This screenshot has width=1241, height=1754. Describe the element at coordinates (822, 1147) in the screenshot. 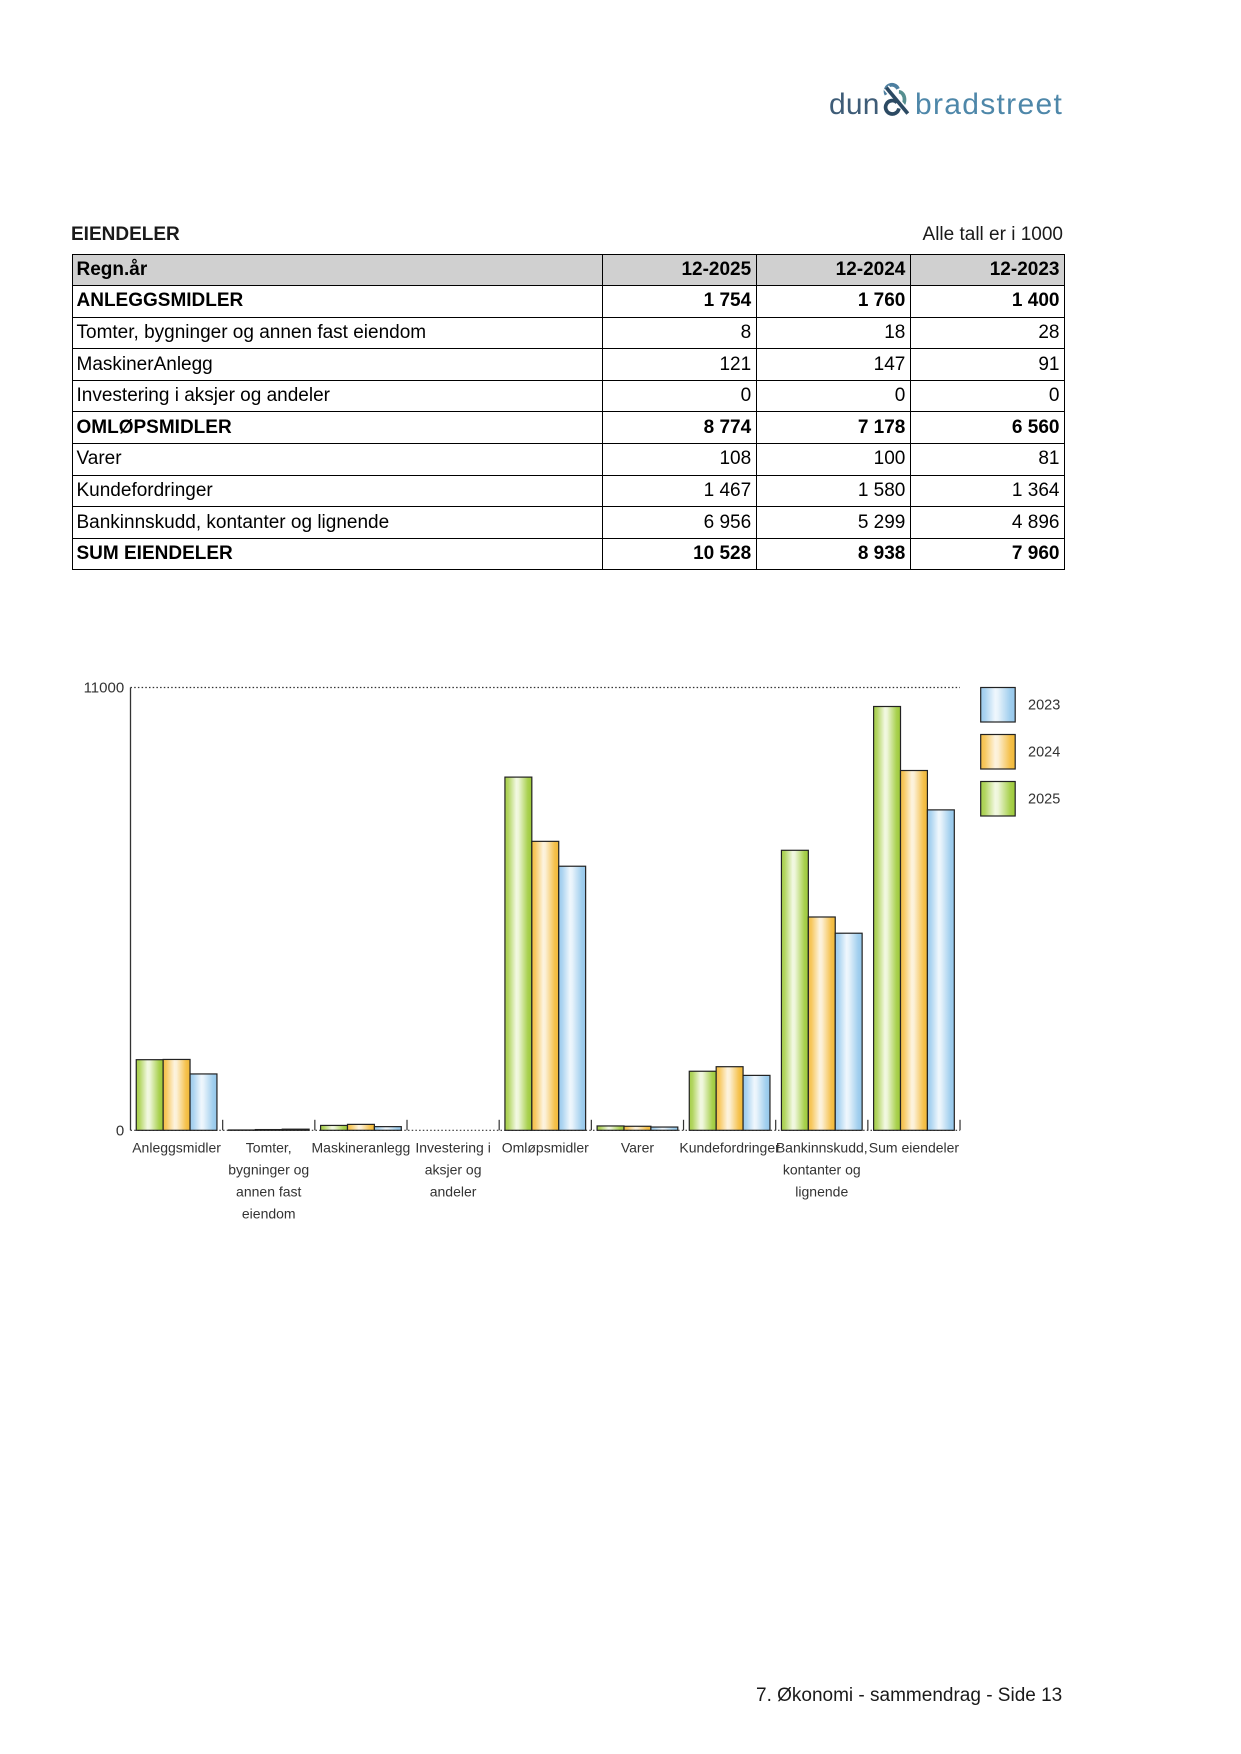

I see `svg-text: Bankinnskudd,` at that location.